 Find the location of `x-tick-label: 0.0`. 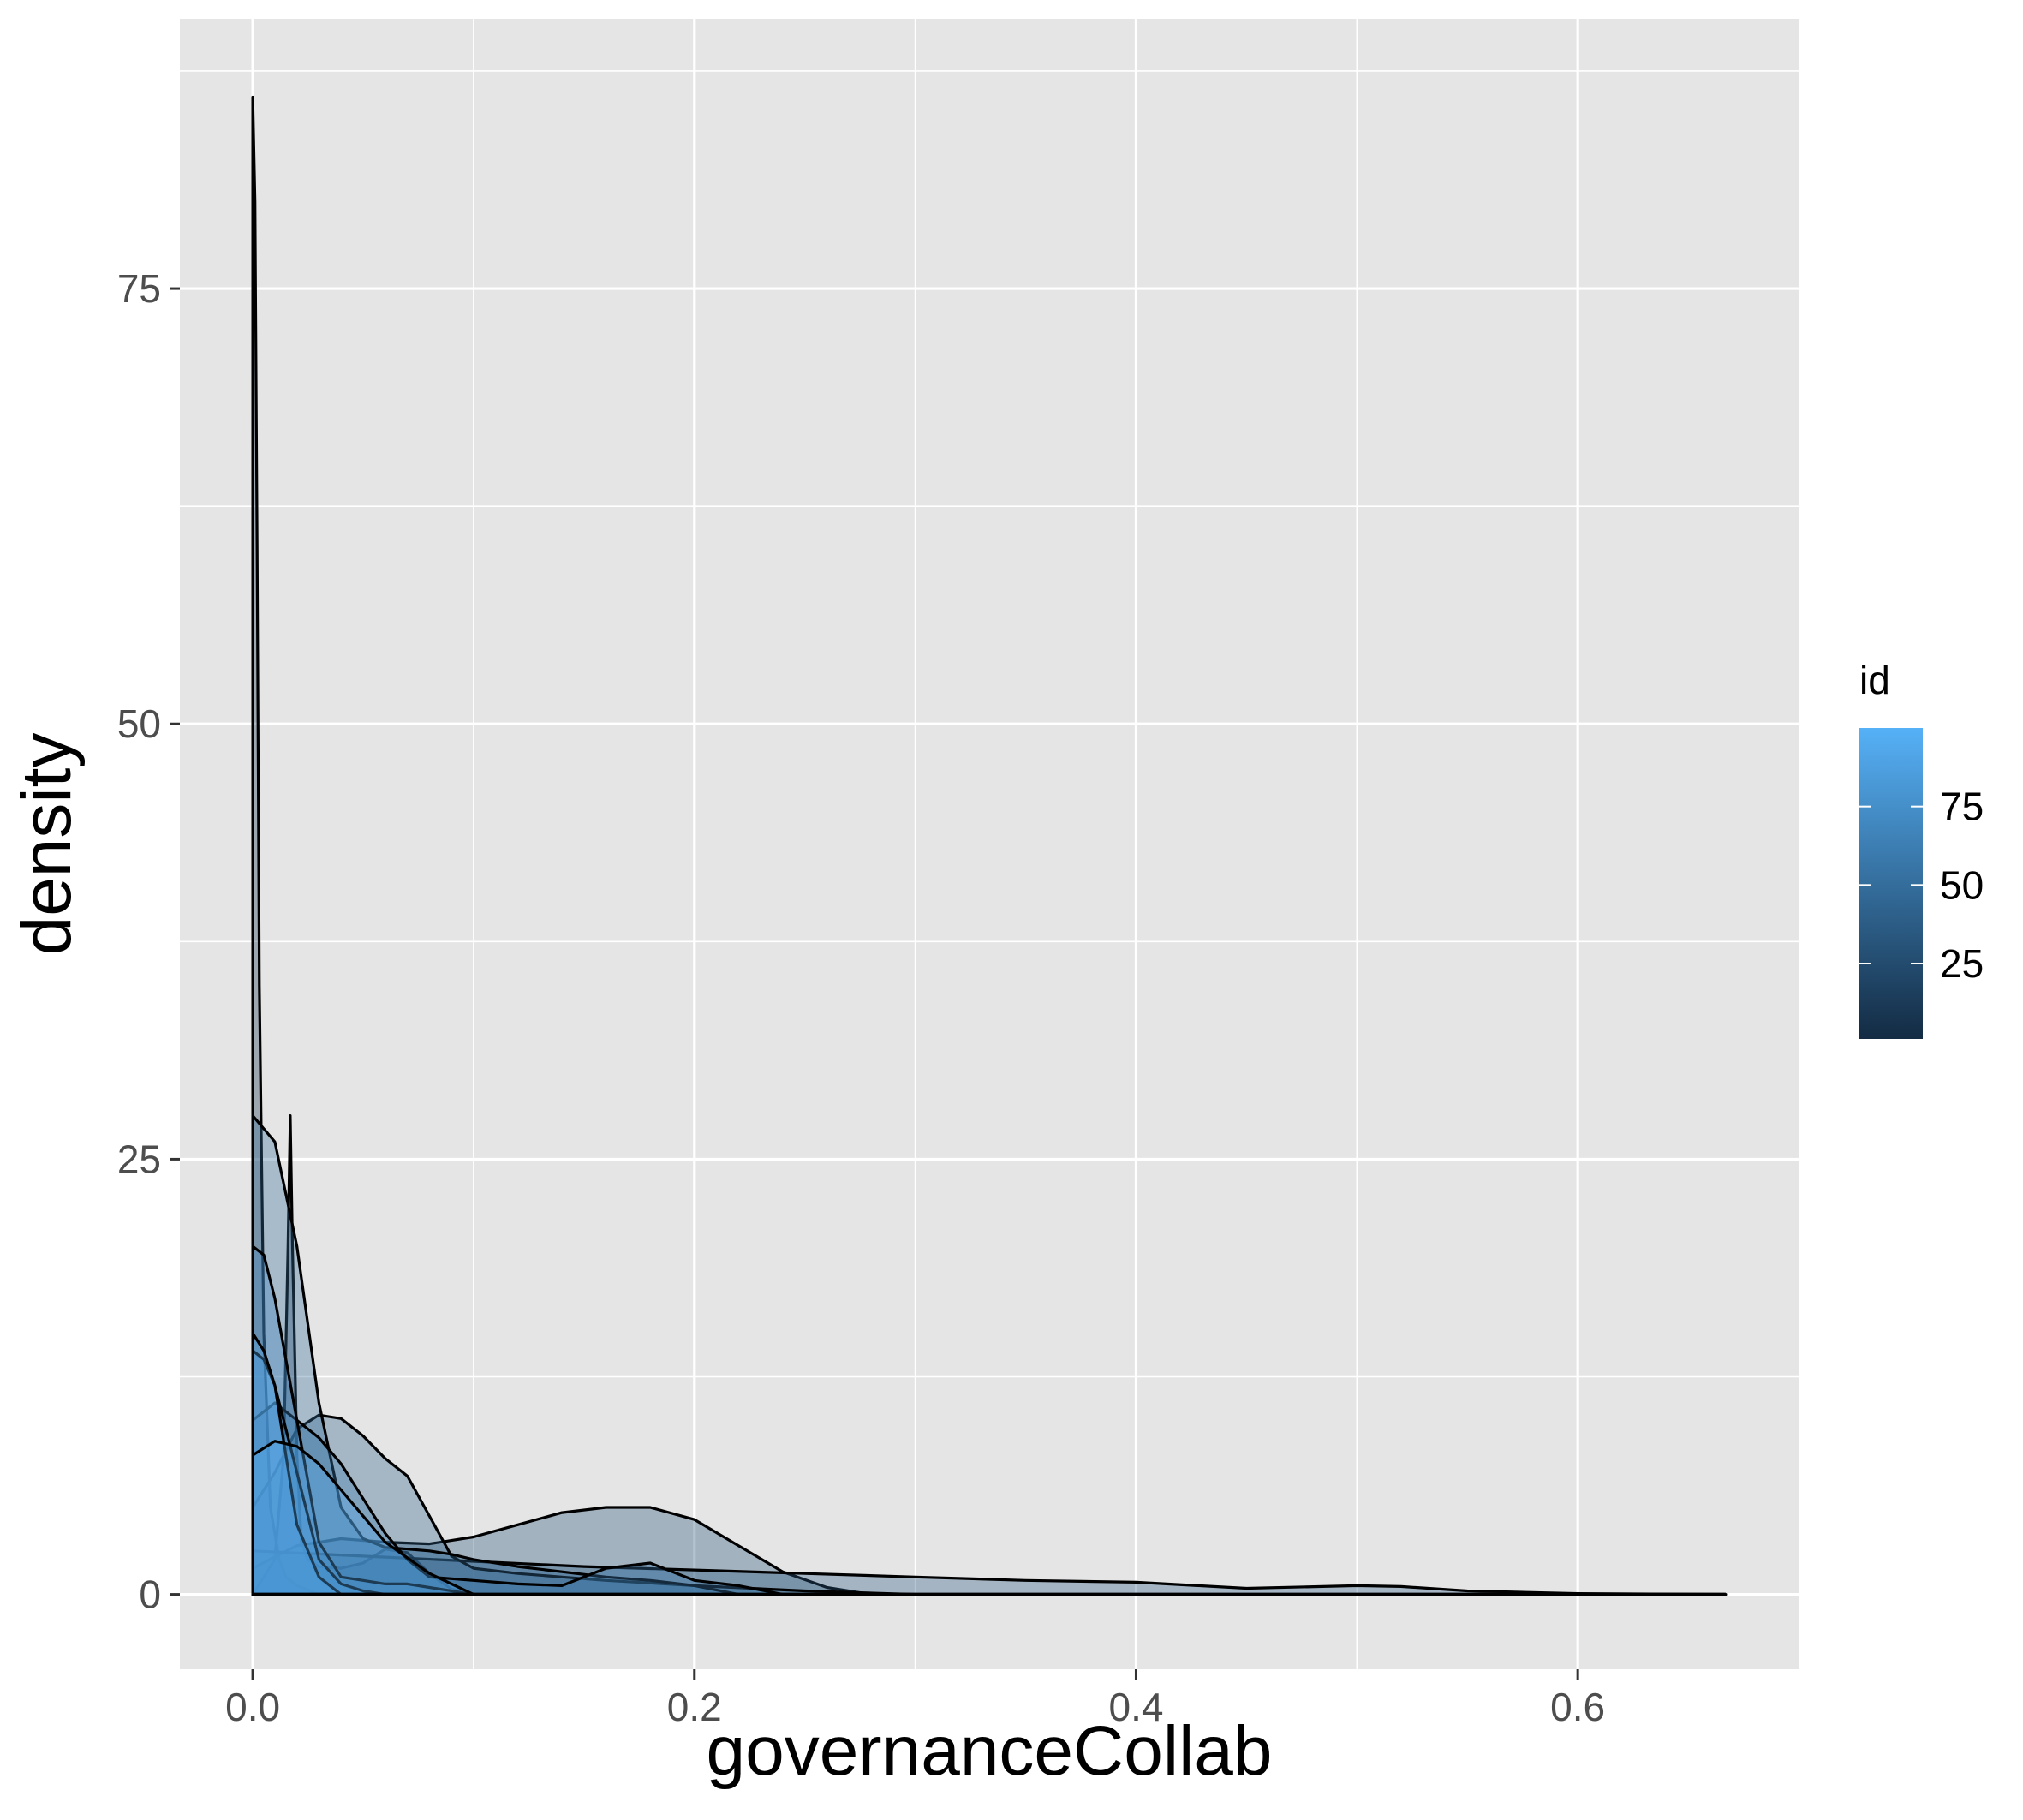

x-tick-label: 0.0 is located at coordinates (252, 1707).